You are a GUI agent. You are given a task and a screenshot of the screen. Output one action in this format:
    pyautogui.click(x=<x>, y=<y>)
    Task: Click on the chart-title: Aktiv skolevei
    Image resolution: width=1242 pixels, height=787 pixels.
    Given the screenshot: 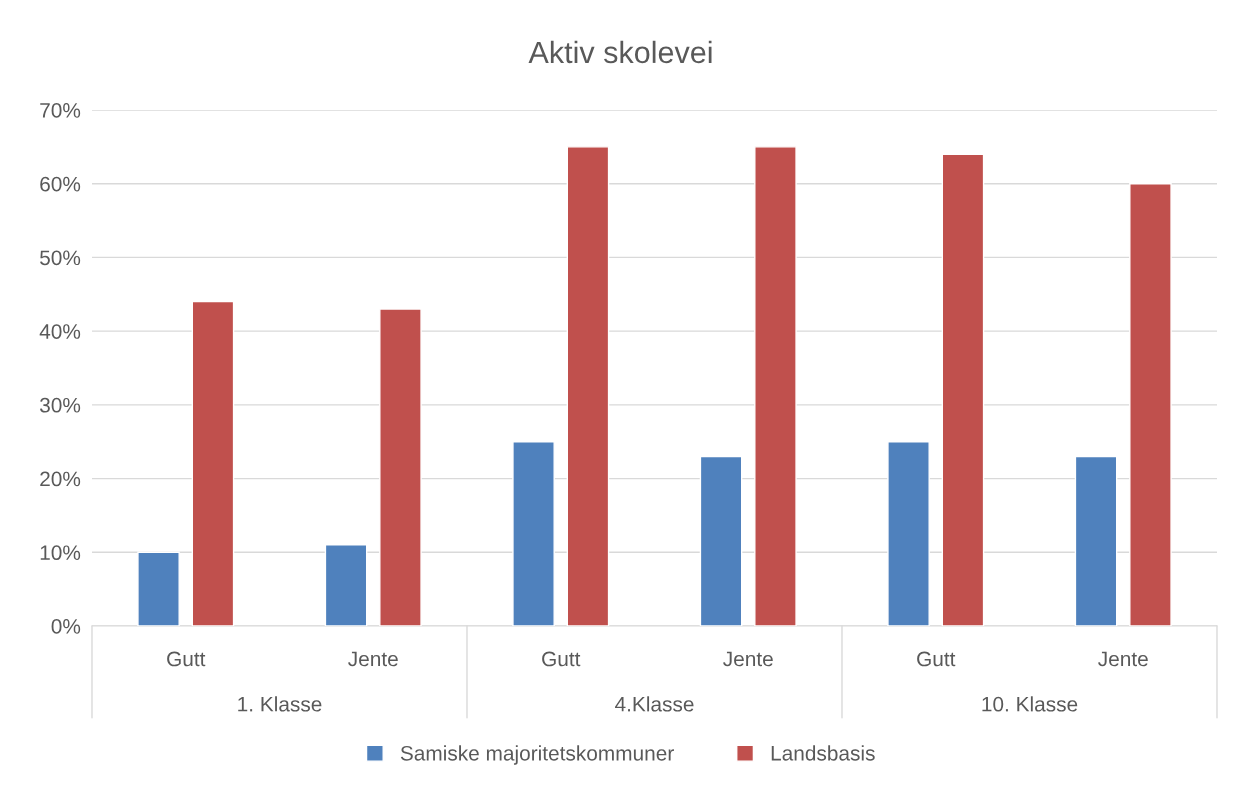 What is the action you would take?
    pyautogui.click(x=620, y=52)
    